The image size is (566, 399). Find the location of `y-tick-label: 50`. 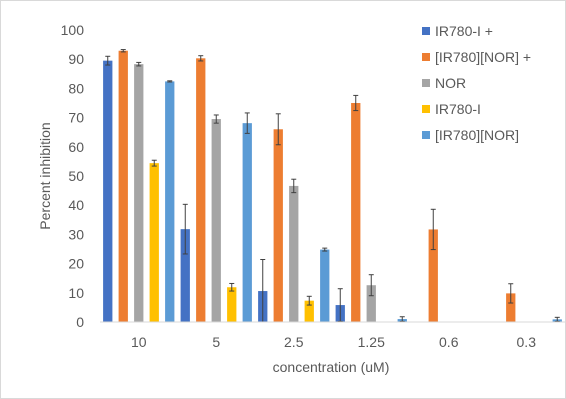

y-tick-label: 50 is located at coordinates (76, 176).